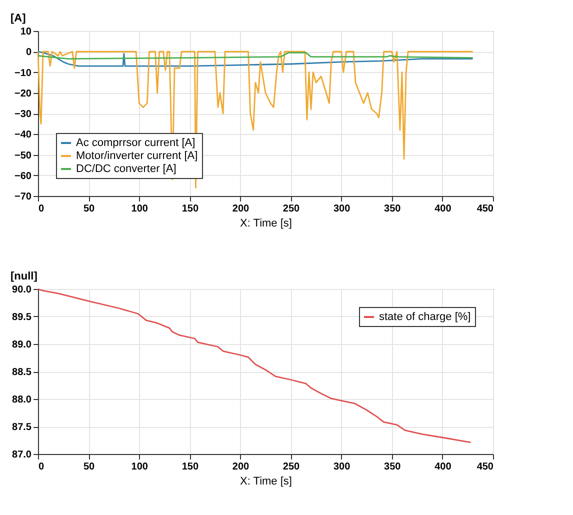 The image size is (573, 515). Describe the element at coordinates (23, 176) in the screenshot. I see `y-tick-label: −60` at that location.